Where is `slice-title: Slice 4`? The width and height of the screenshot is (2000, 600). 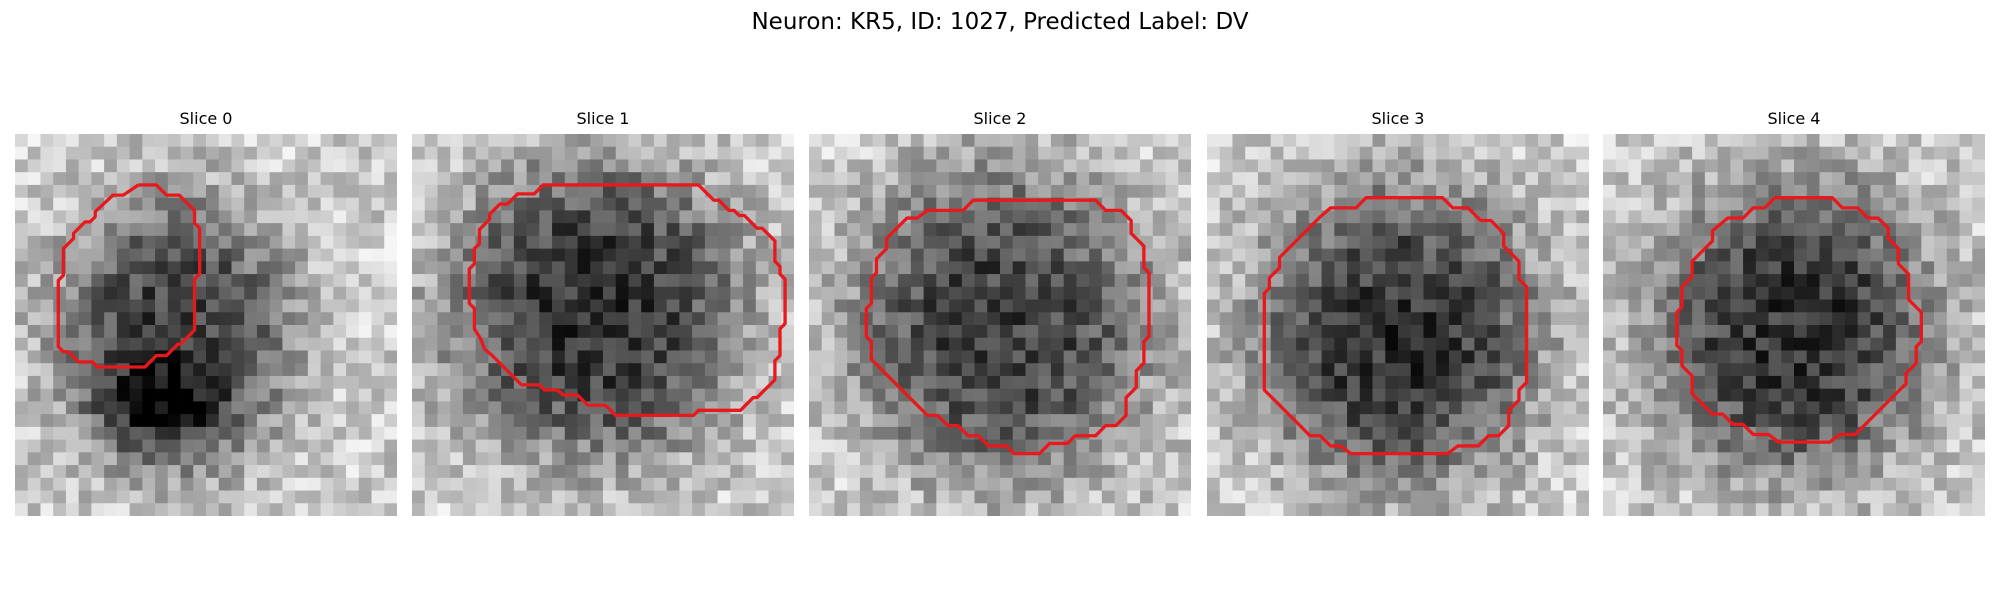
slice-title: Slice 4 is located at coordinates (1794, 118).